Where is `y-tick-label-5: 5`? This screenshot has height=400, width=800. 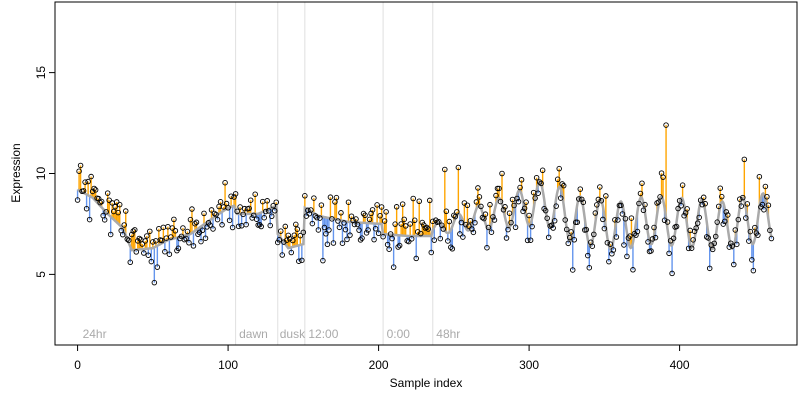
y-tick-label-5: 5 is located at coordinates (41, 274).